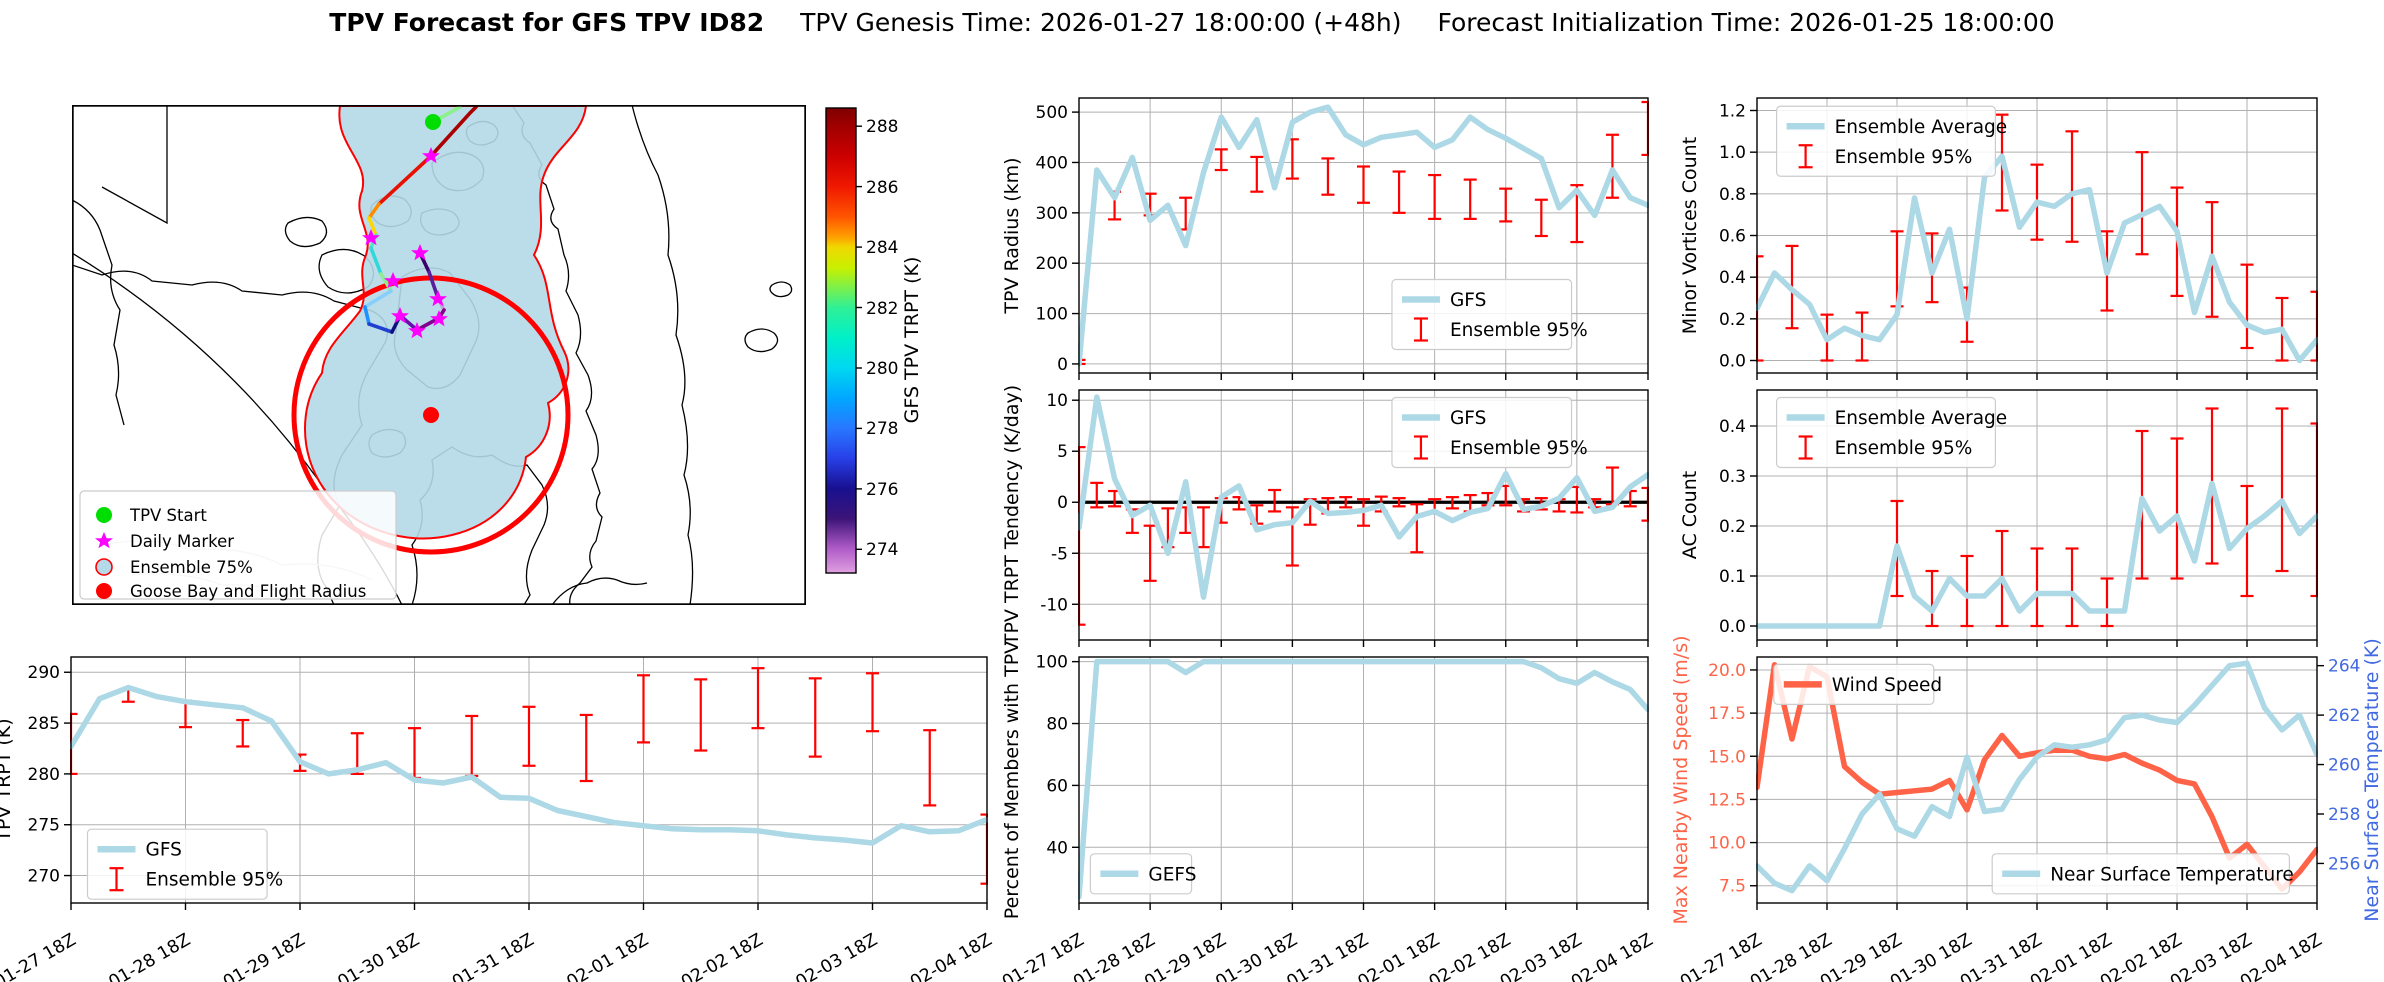 The image size is (2384, 982). Describe the element at coordinates (882, 490) in the screenshot. I see `colorbar-tick-label: 276` at that location.